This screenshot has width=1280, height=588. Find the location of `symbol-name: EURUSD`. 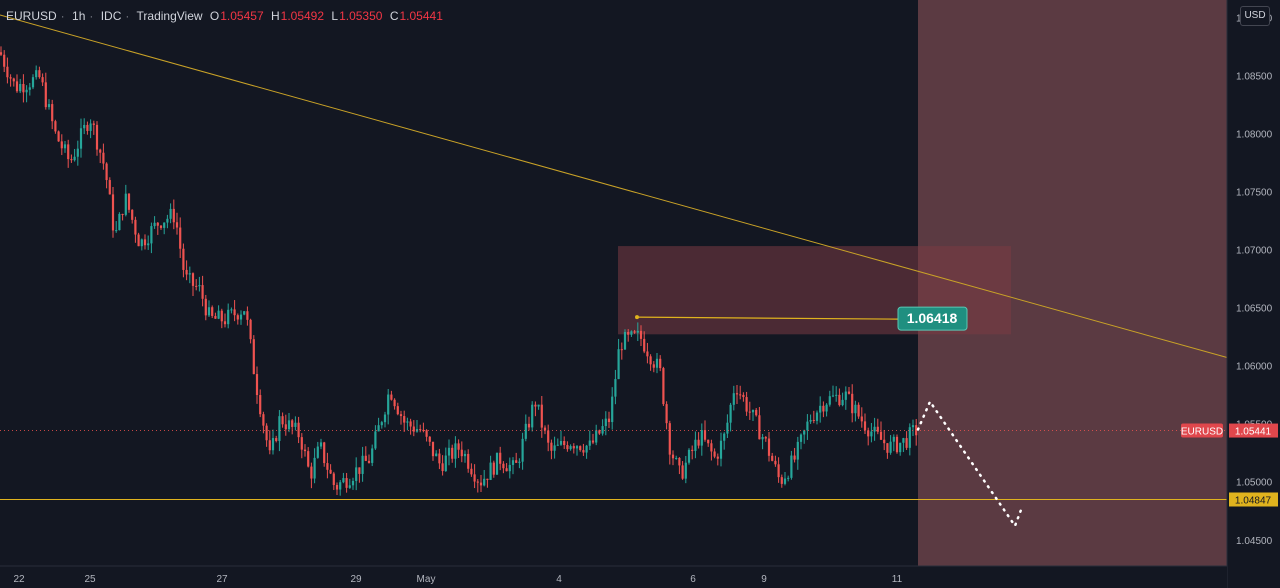

symbol-name: EURUSD is located at coordinates (31, 16).